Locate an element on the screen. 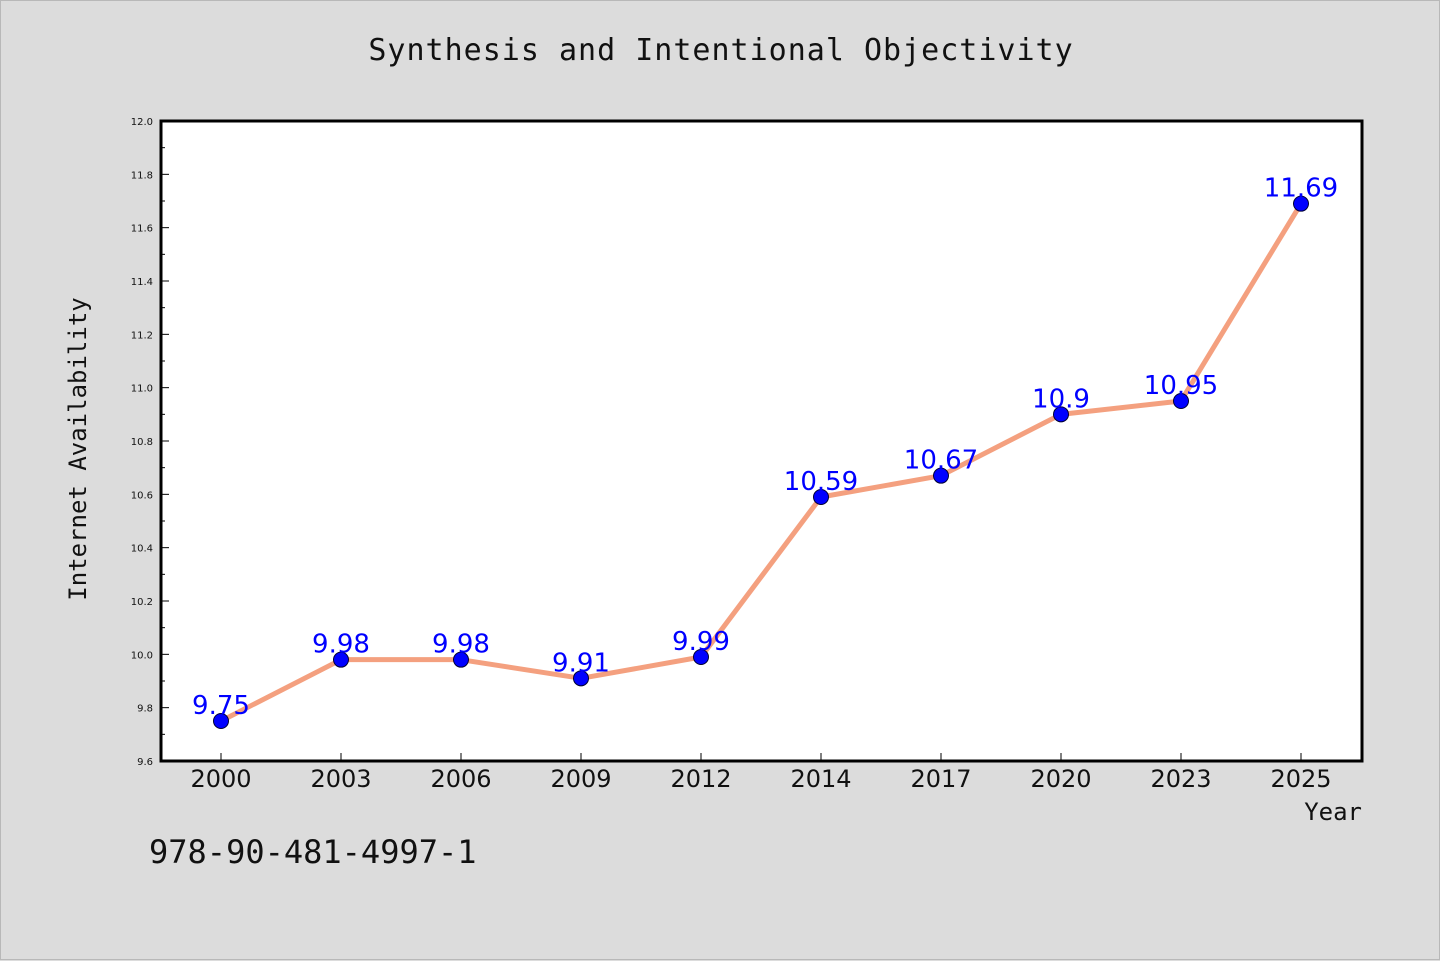 This screenshot has width=1440, height=961. y-tick-label: 11.6 is located at coordinates (142, 229).